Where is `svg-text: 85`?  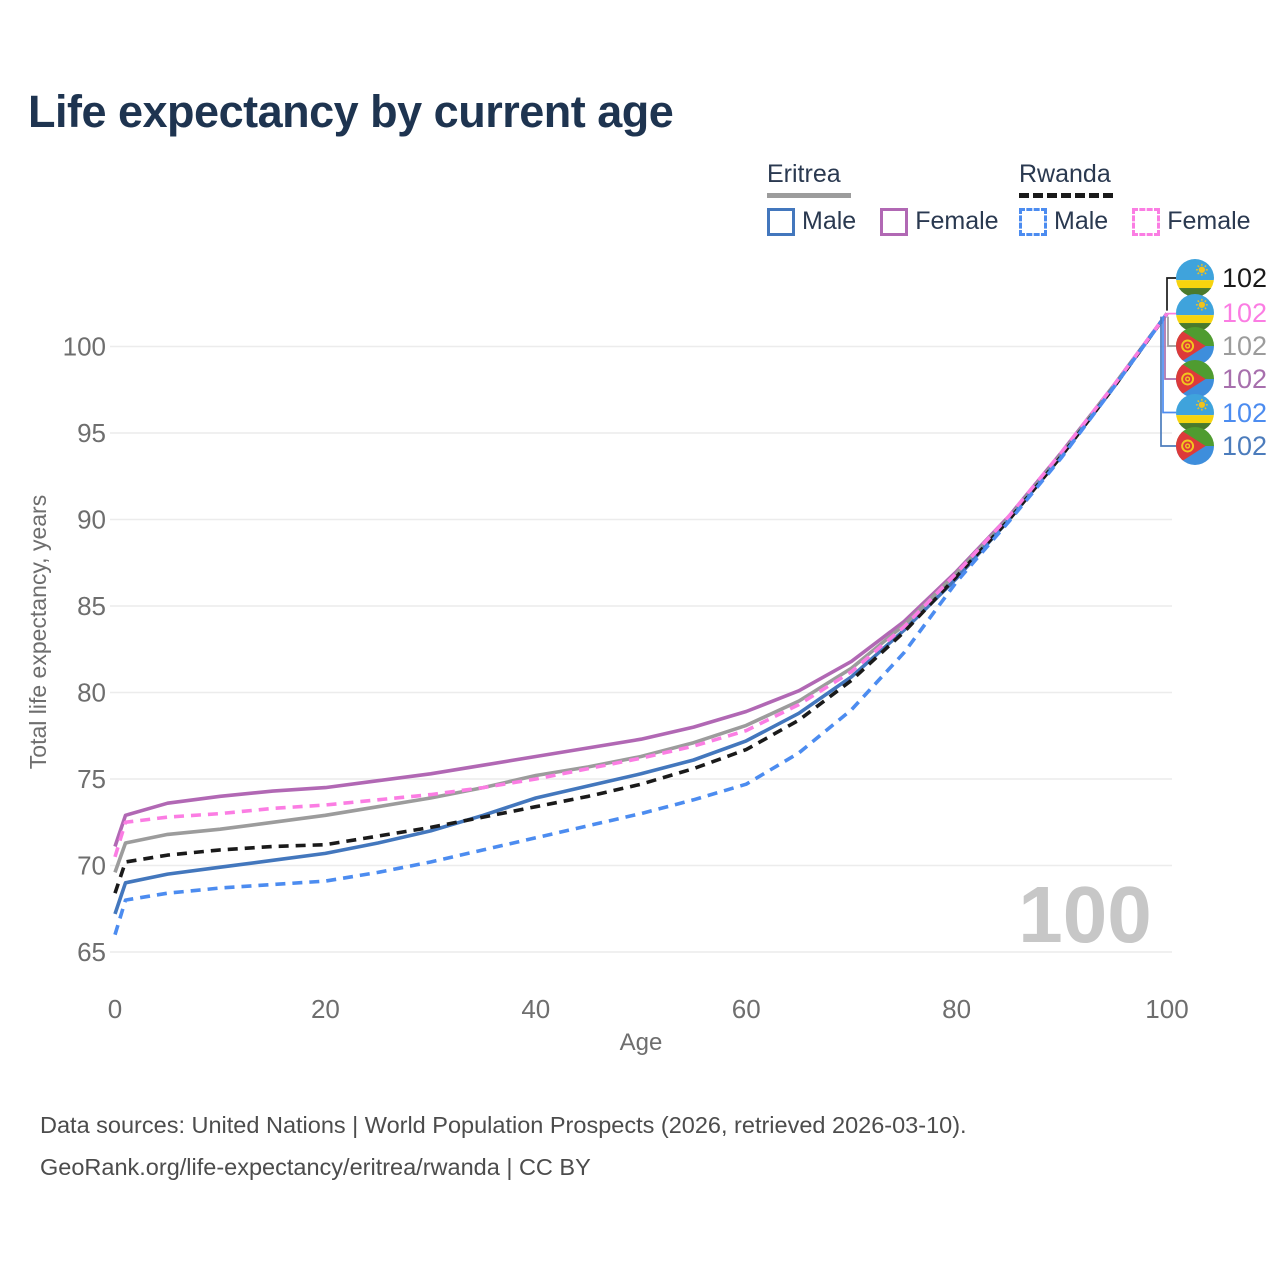
svg-text: 85 is located at coordinates (91, 606).